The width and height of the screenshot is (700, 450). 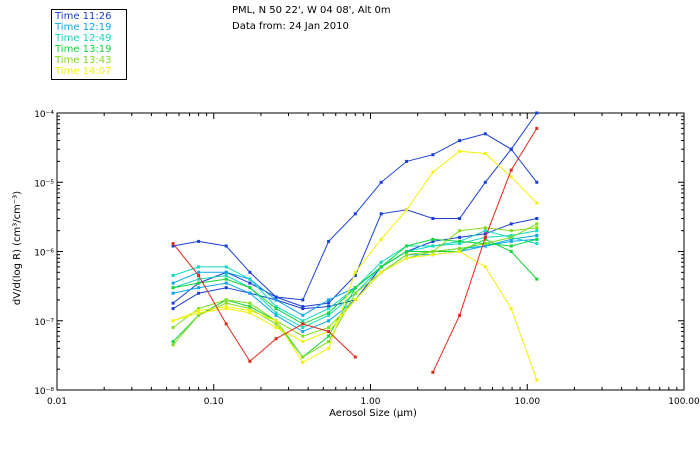 I want to click on x-tick-label: 0.10, so click(x=214, y=402).